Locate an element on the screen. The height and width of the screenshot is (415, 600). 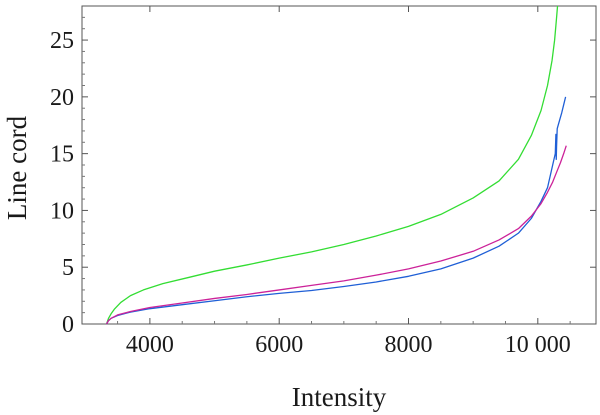
x-tick-label: 6000 is located at coordinates (279, 345).